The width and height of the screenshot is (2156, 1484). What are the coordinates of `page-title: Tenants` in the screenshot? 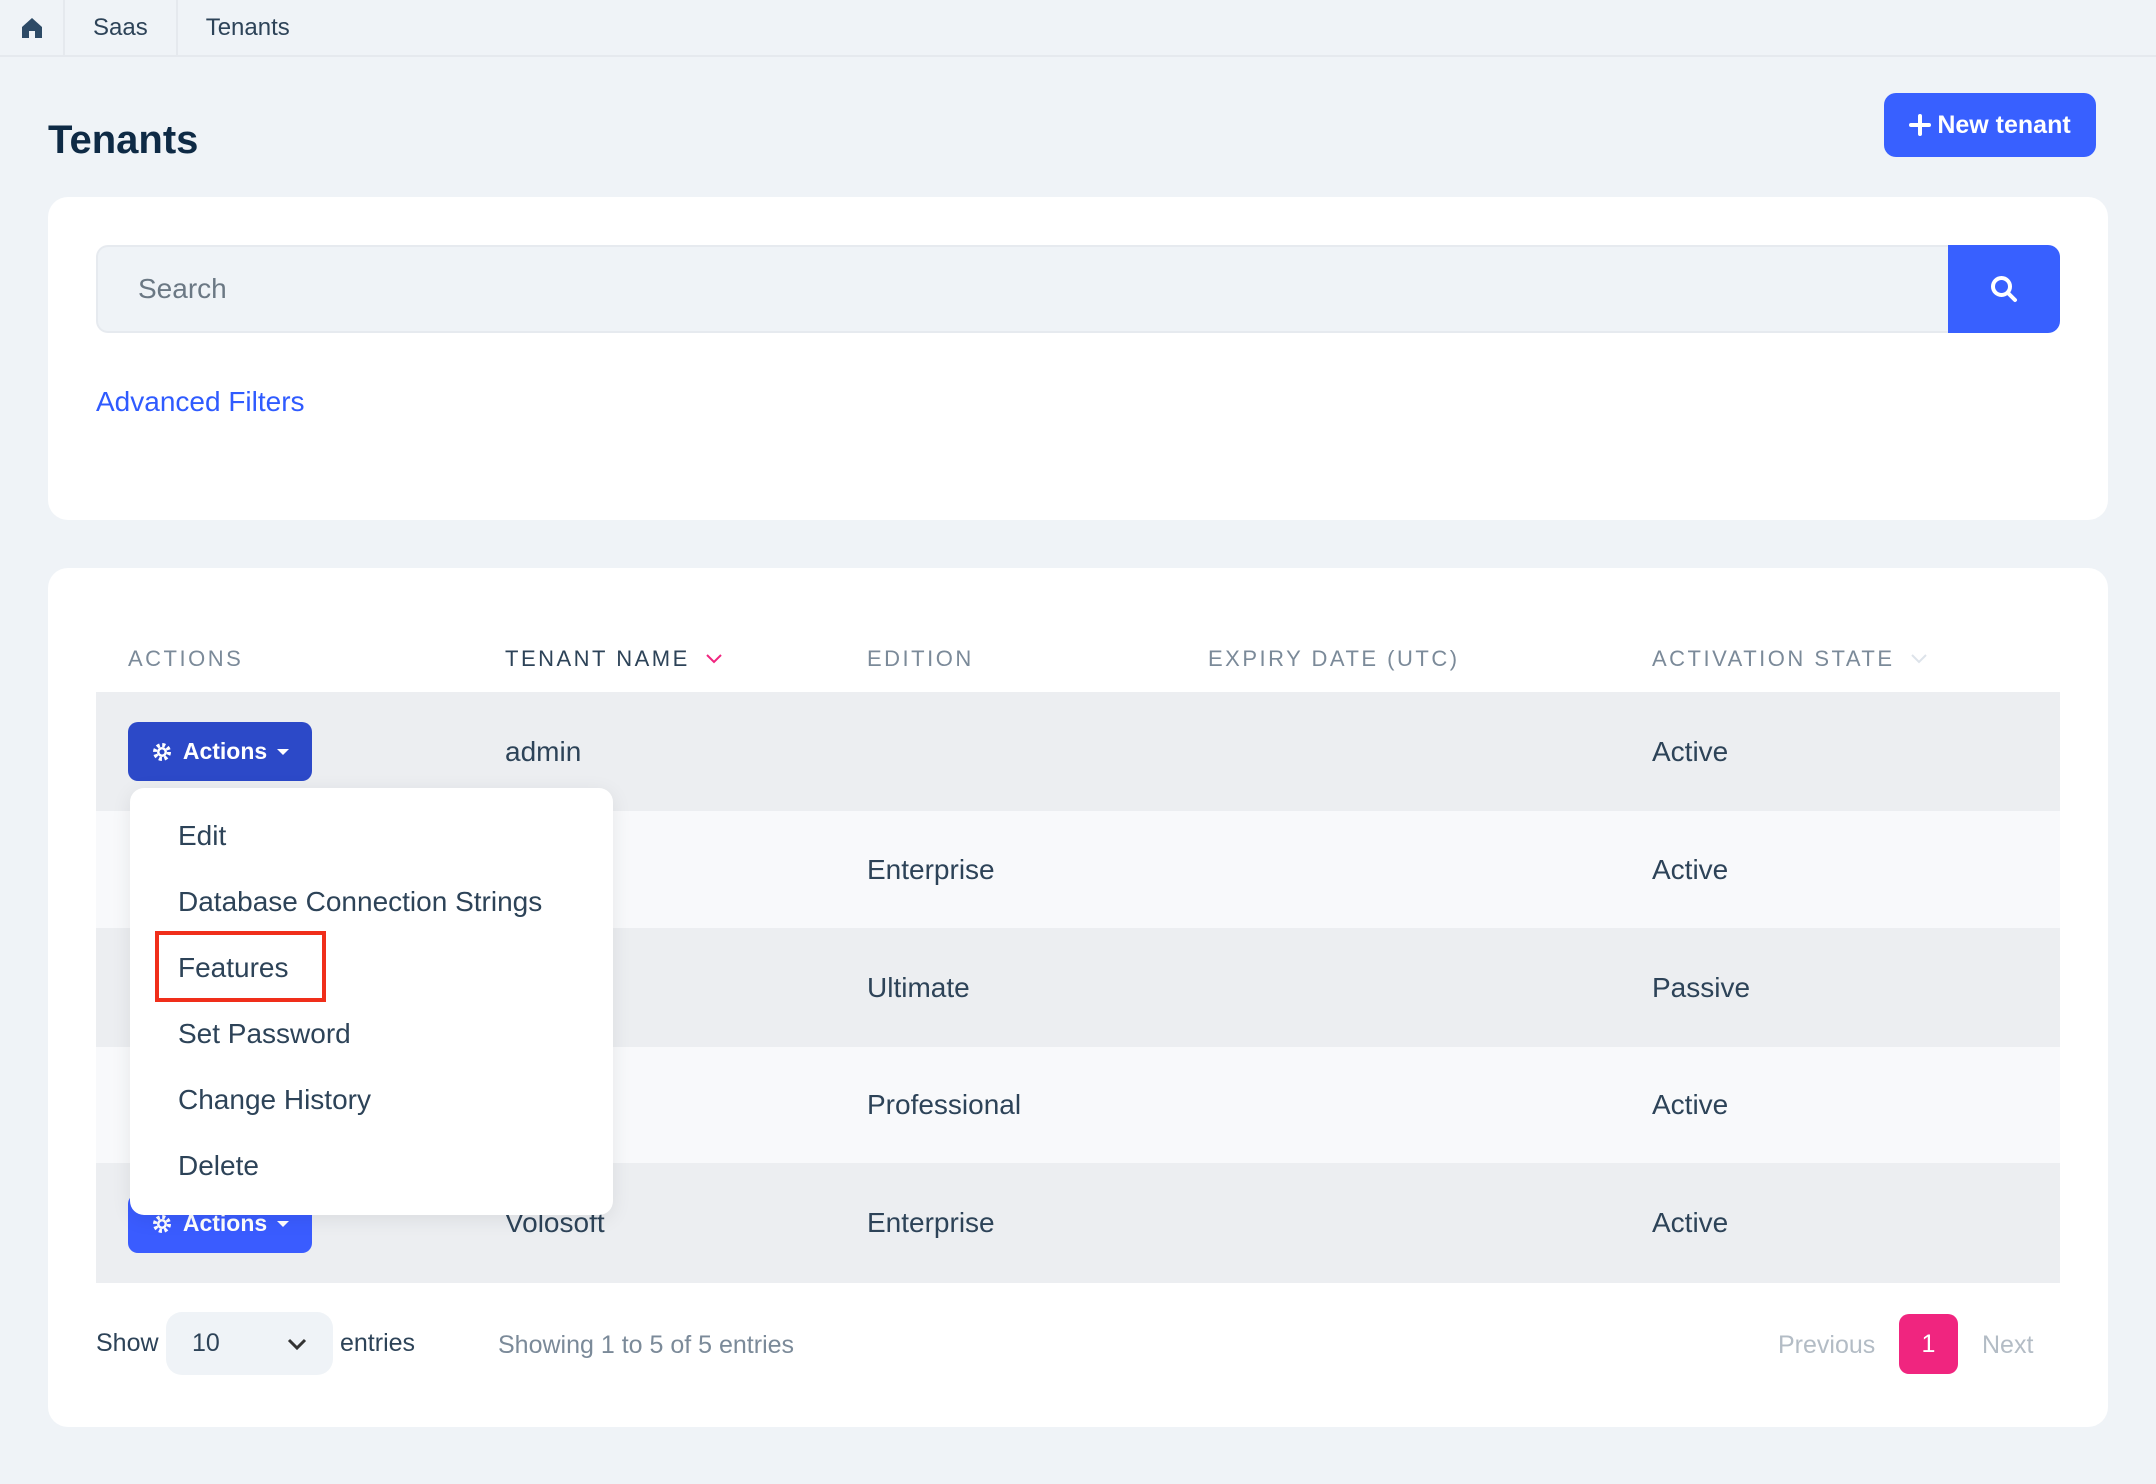 It's located at (123, 140).